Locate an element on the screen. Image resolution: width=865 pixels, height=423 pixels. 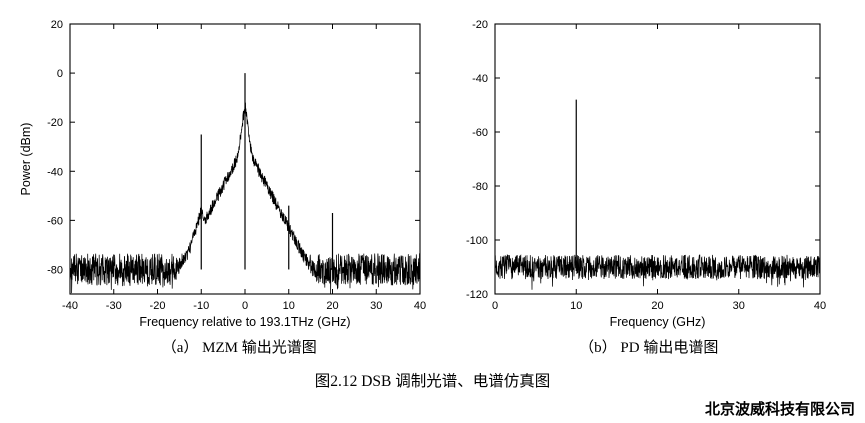
svg-text: Power (dBm) is located at coordinates (26, 159).